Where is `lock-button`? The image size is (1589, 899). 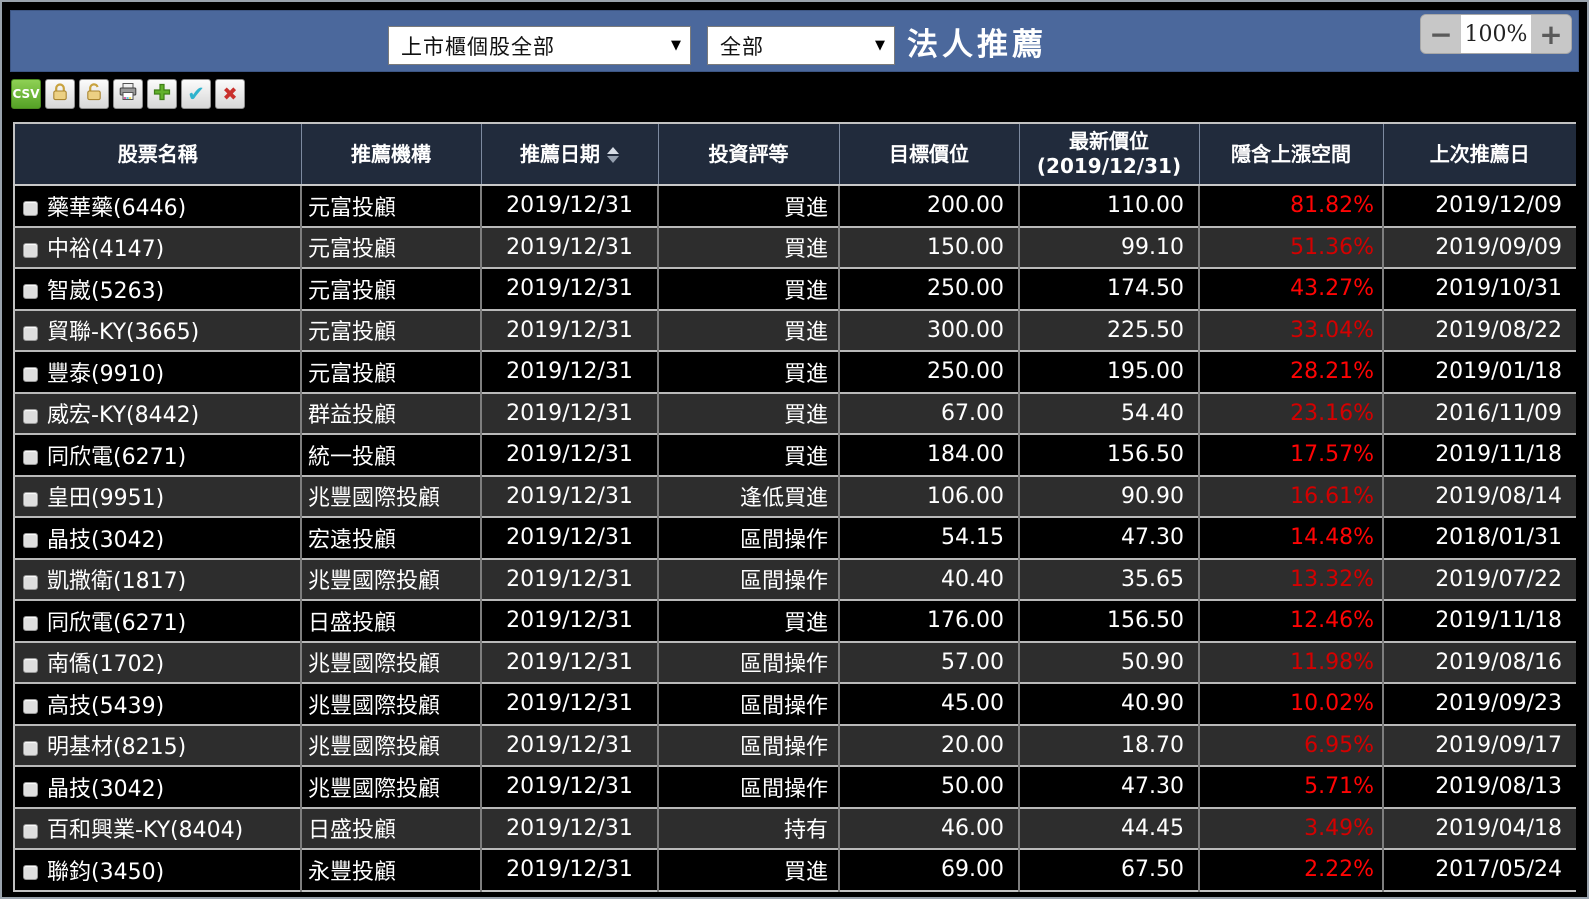
lock-button is located at coordinates (60, 94).